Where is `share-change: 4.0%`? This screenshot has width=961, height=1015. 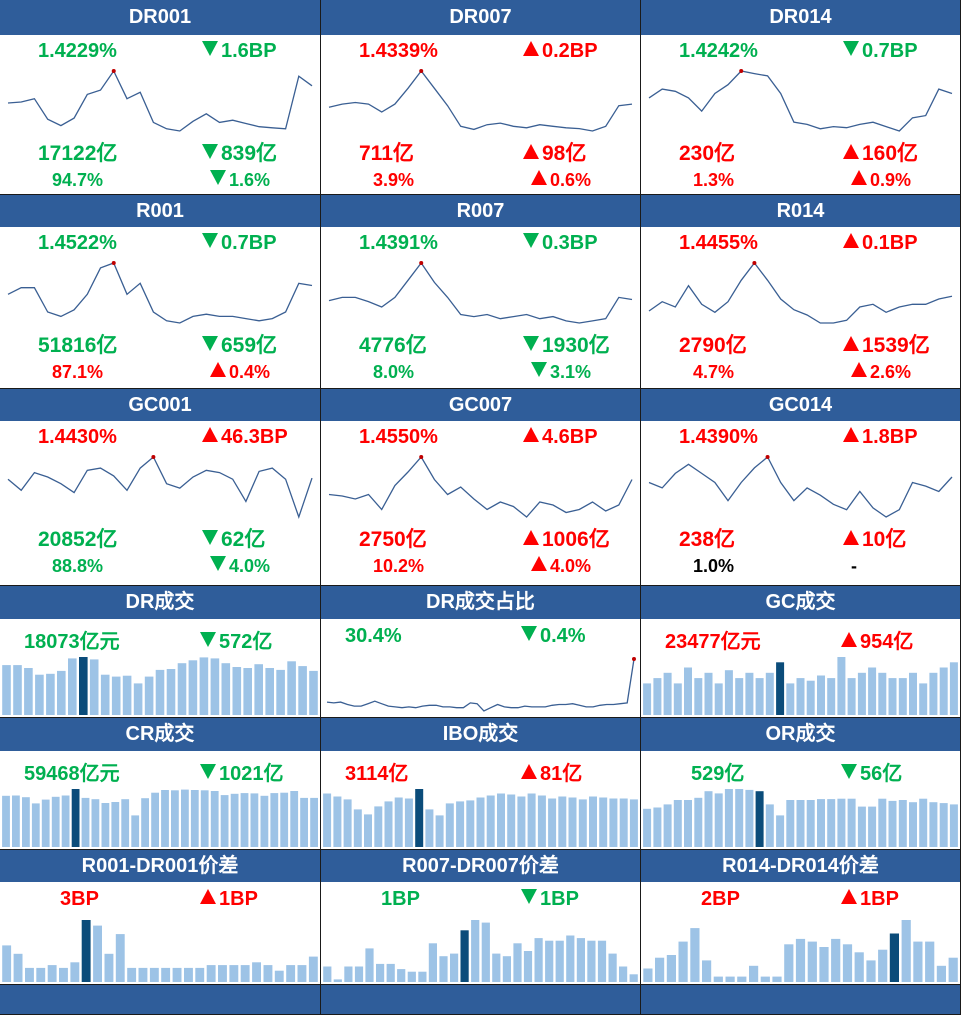
share-change: 4.0% is located at coordinates (240, 566).